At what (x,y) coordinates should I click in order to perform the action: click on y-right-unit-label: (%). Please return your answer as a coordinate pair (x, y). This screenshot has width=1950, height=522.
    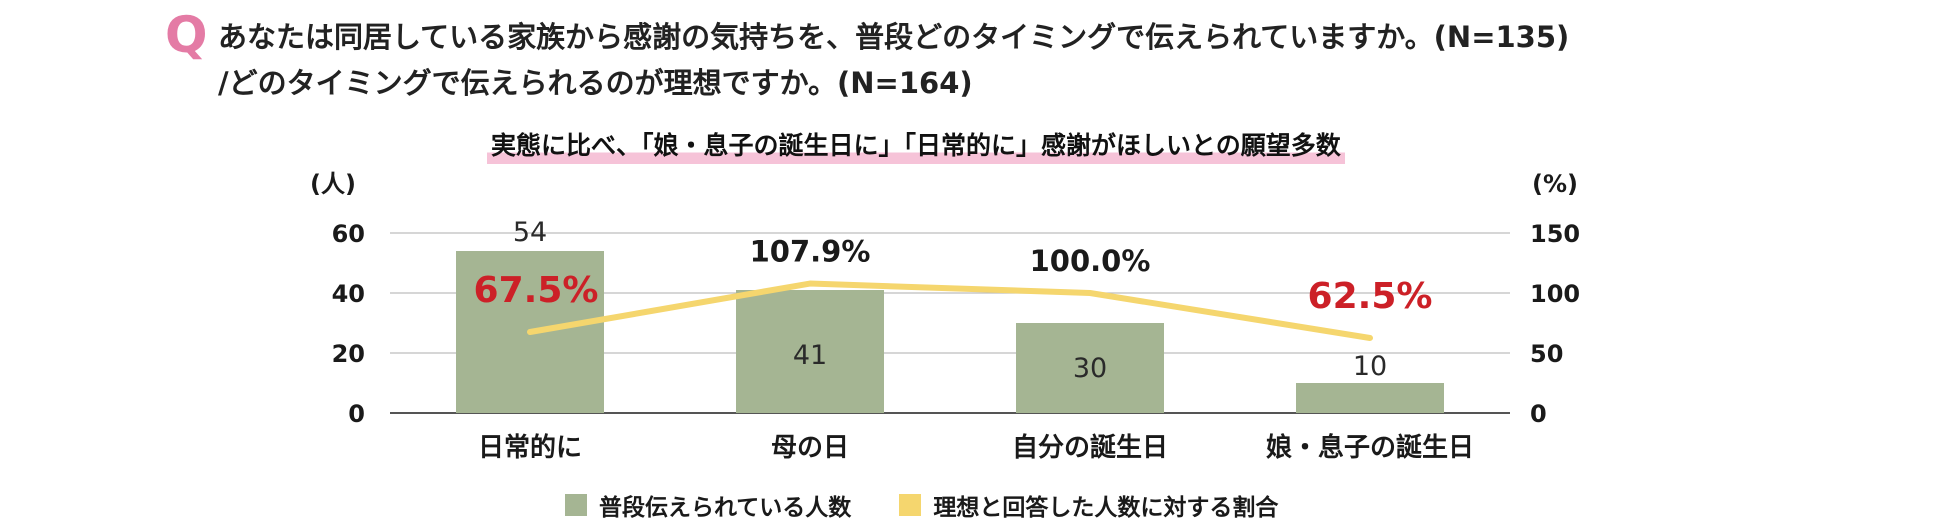
    Looking at the image, I should click on (1555, 184).